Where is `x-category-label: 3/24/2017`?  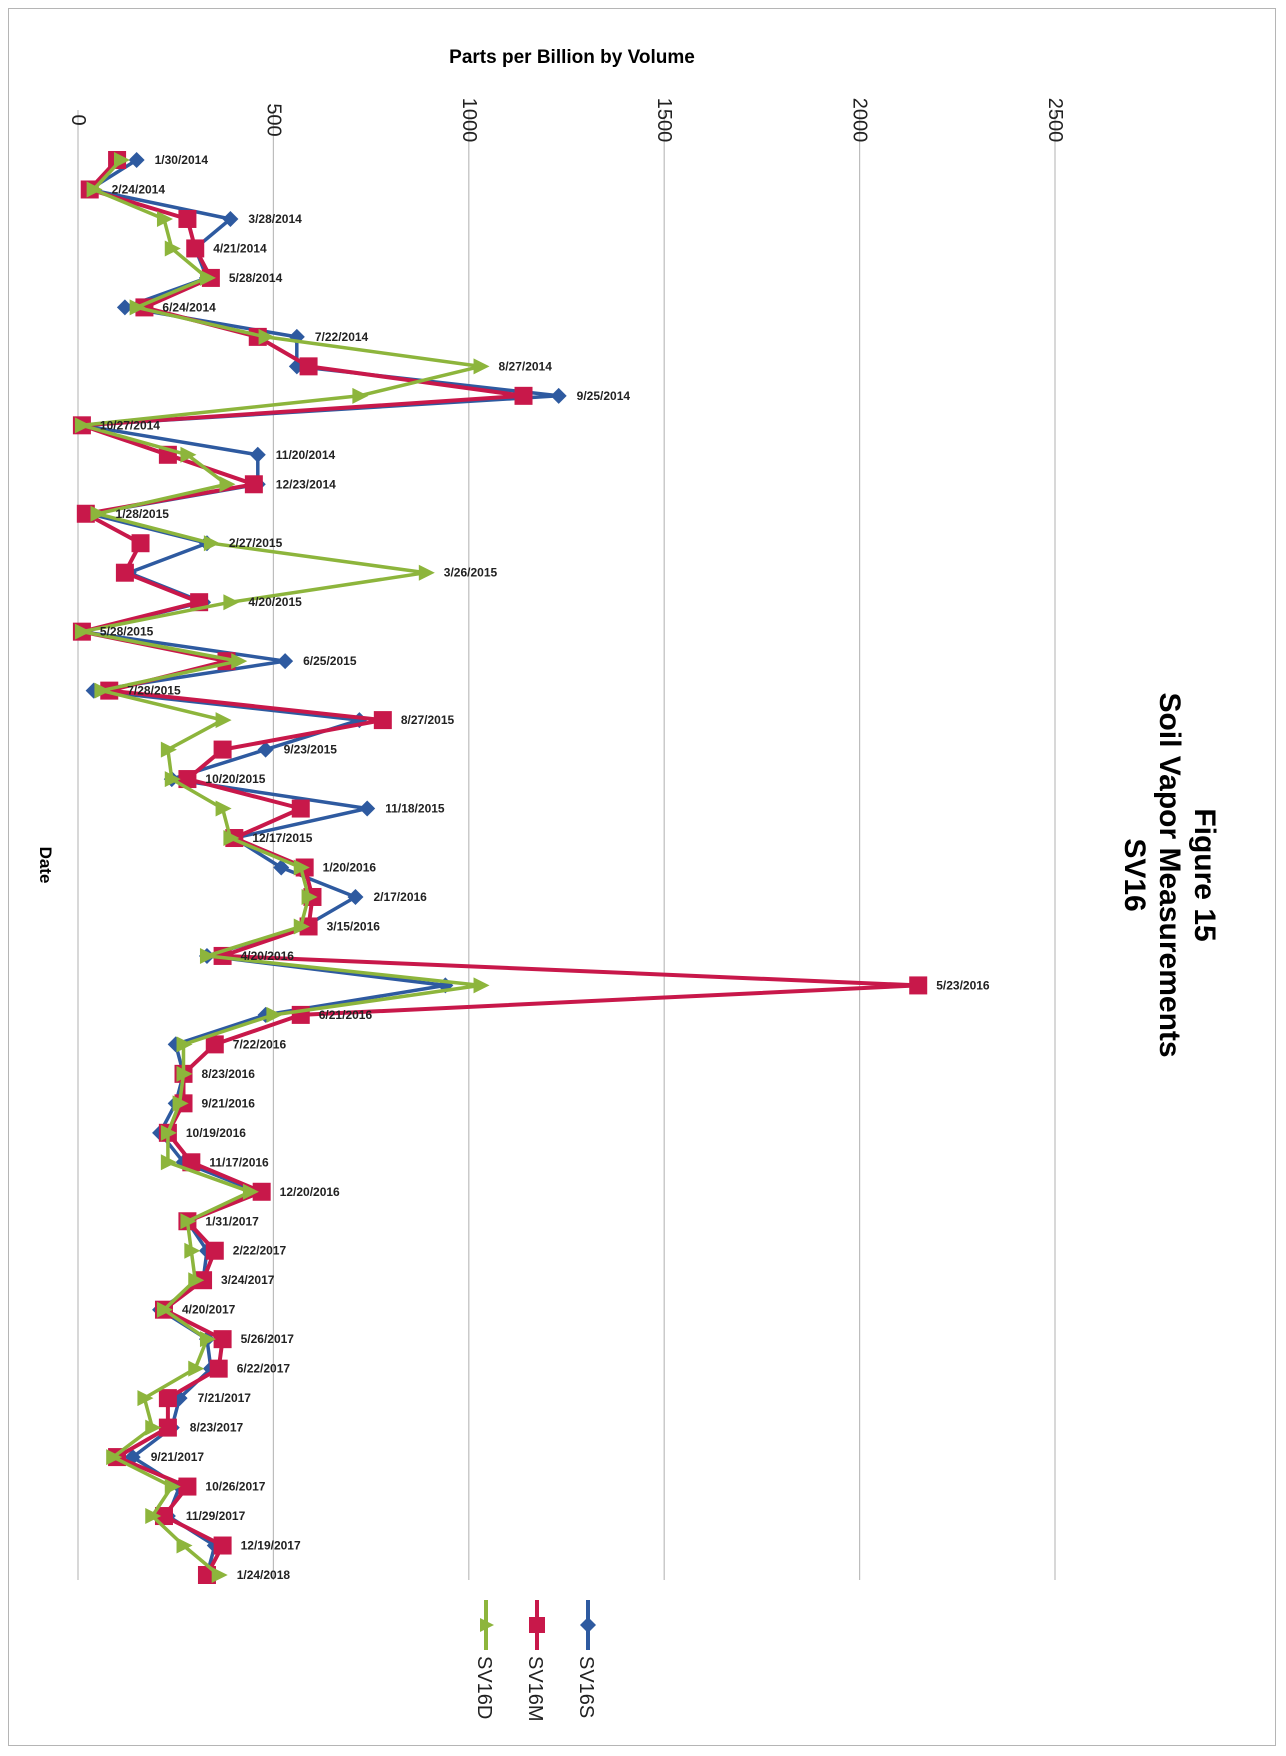
x-category-label: 3/24/2017 is located at coordinates (248, 1280).